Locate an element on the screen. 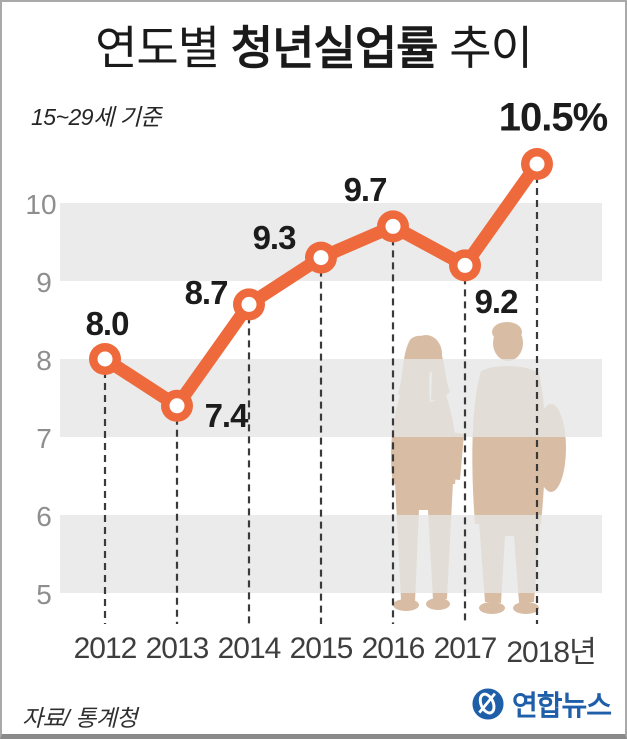  page-title: 연도별 청년실업률 추이 is located at coordinates (313, 45).